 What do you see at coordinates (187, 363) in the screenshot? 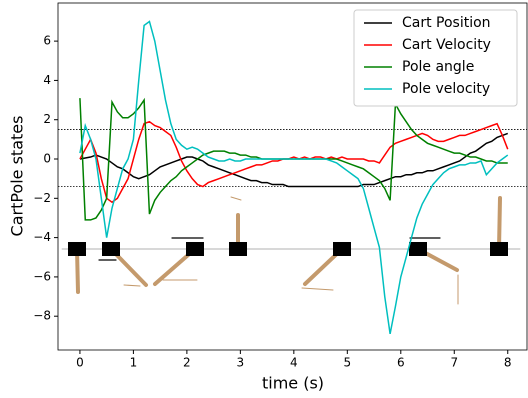
I see `x-tick-label: 2` at bounding box center [187, 363].